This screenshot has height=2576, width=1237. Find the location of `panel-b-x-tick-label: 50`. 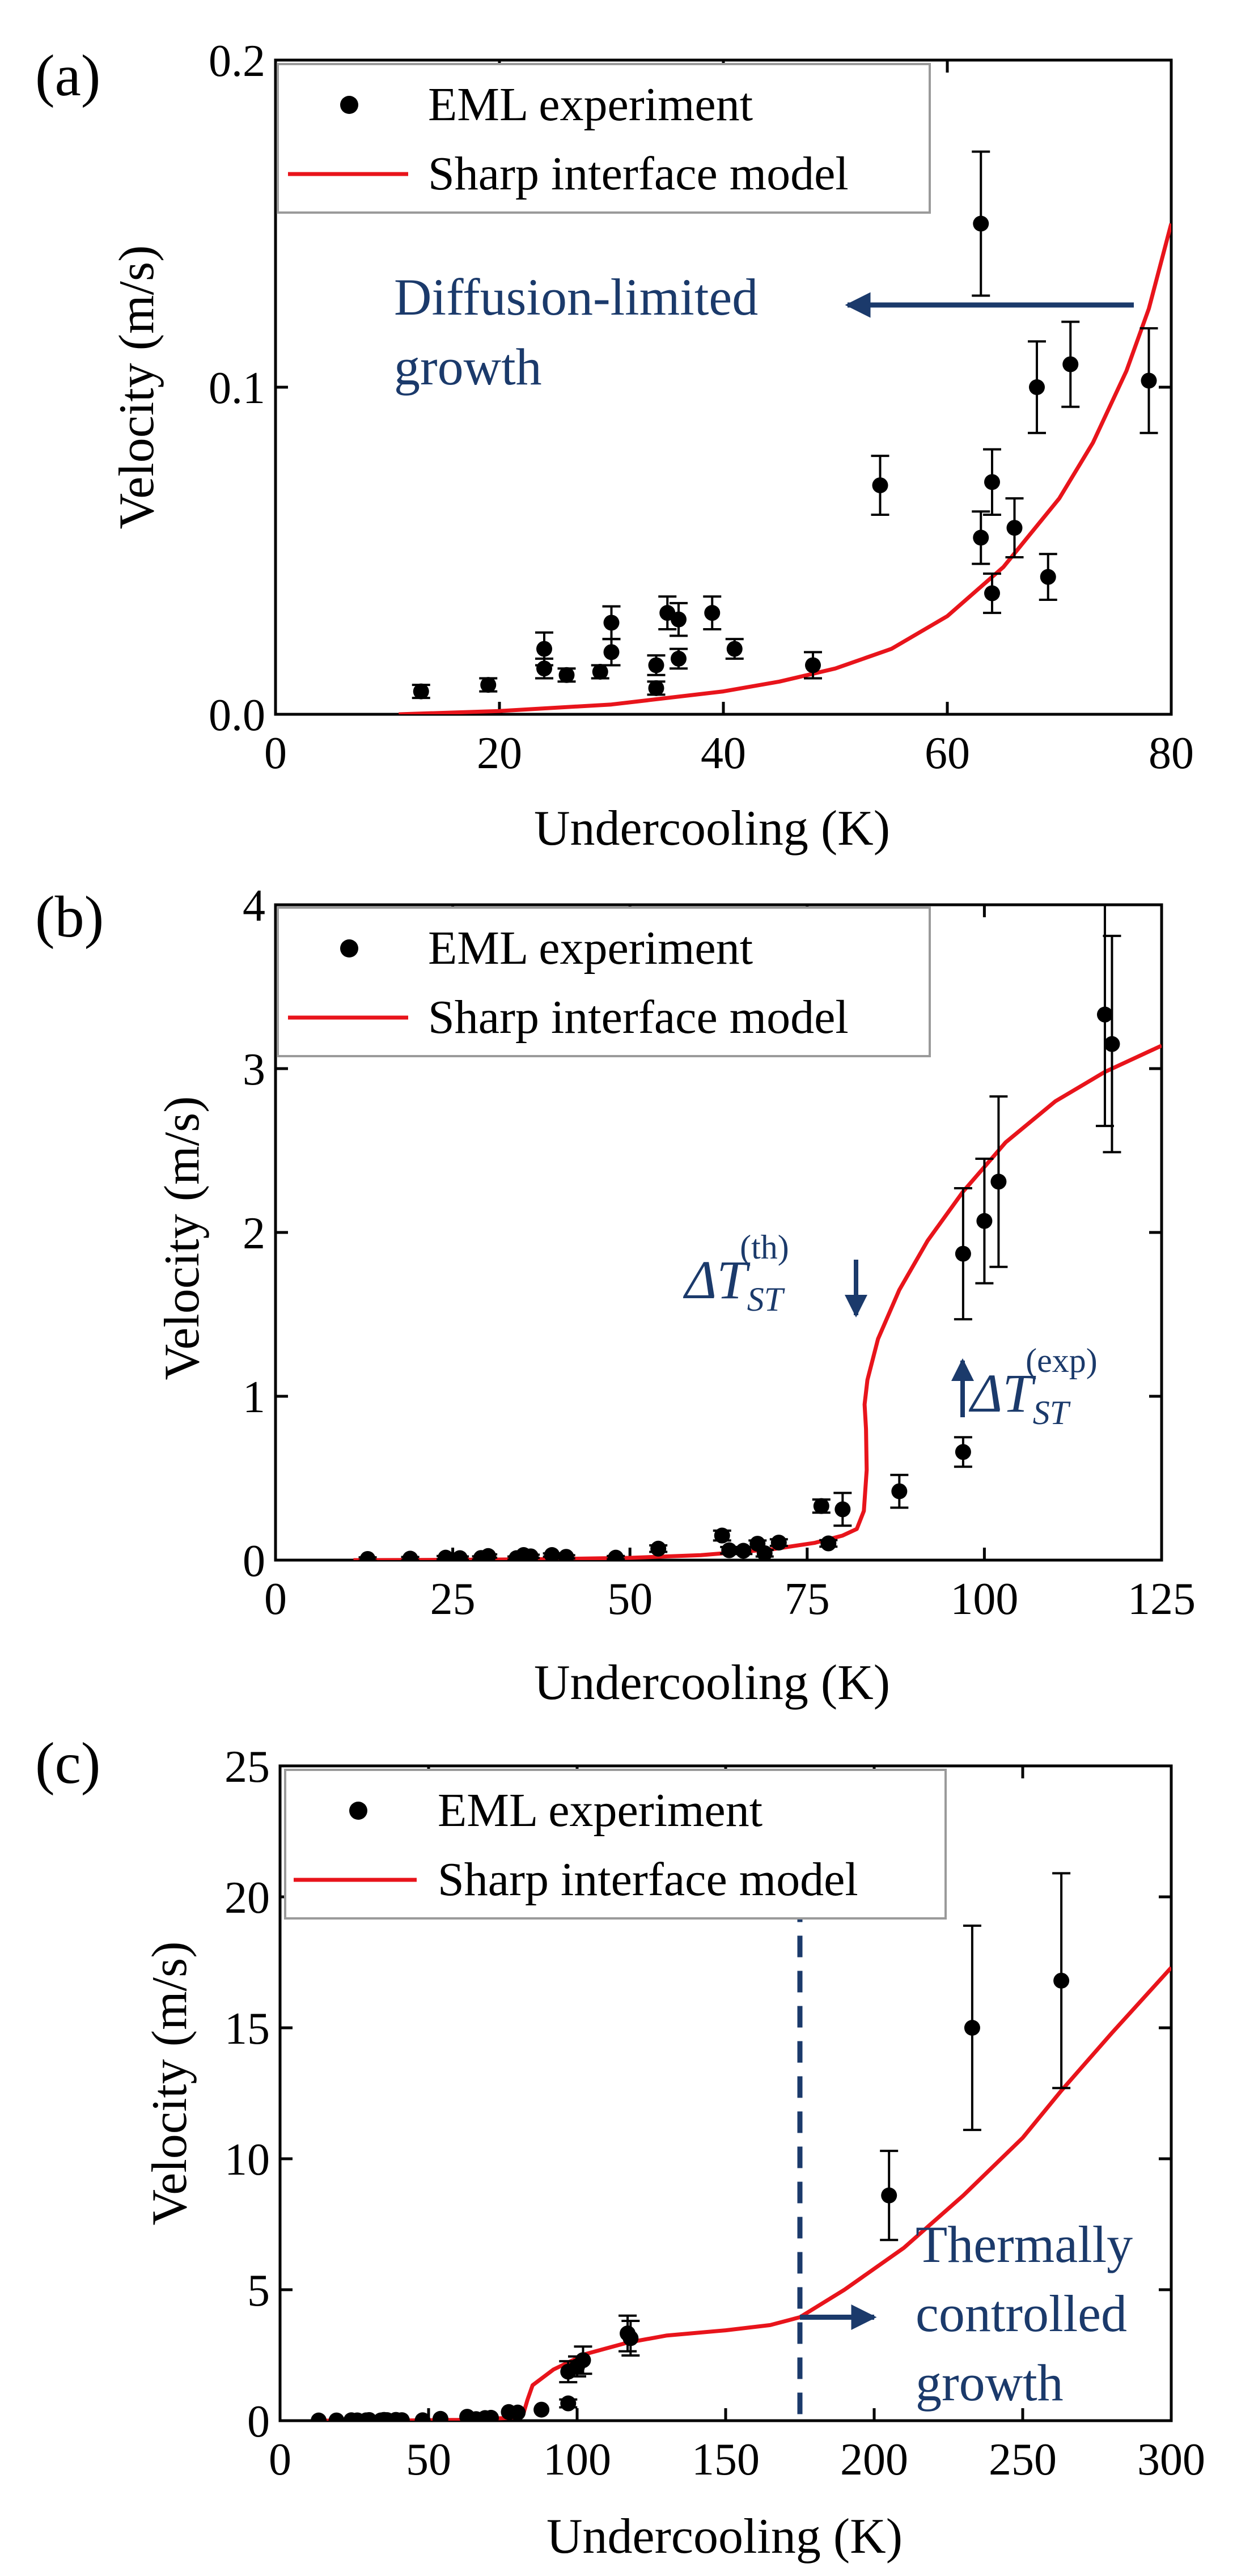

panel-b-x-tick-label: 50 is located at coordinates (630, 1599).